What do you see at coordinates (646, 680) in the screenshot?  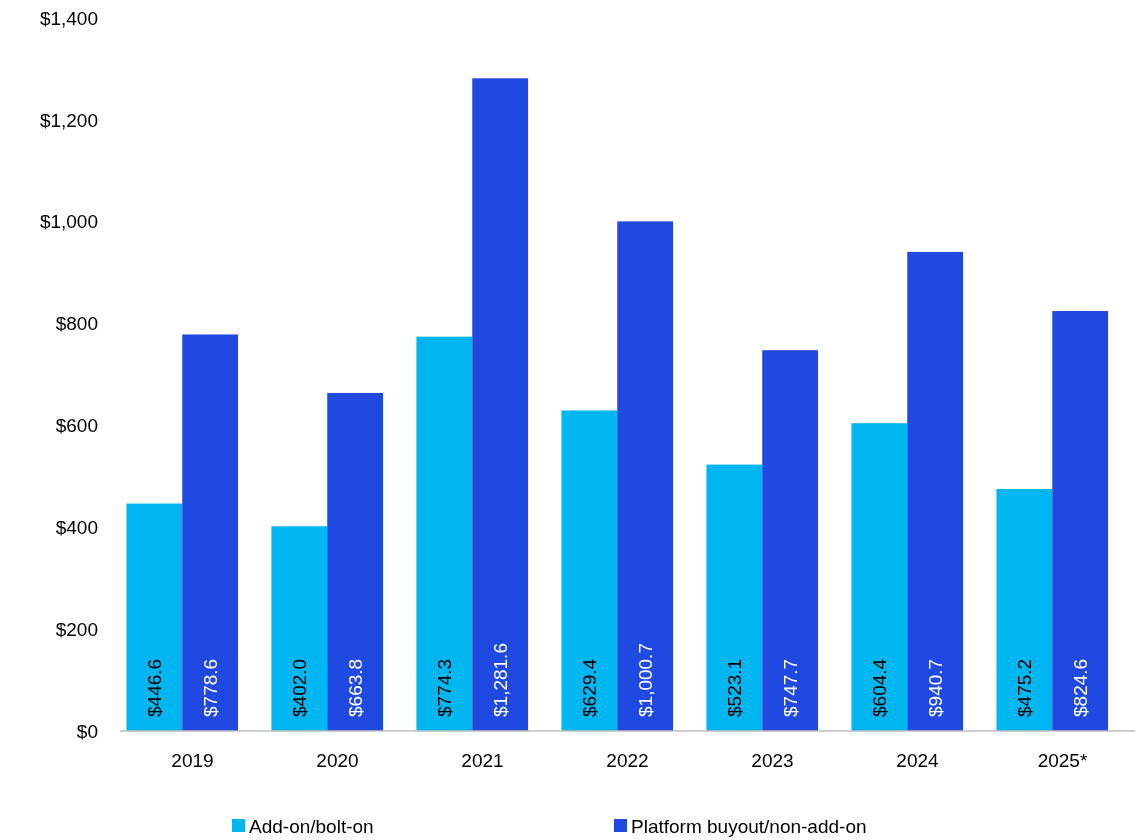 I see `data-label: $1,000.7` at bounding box center [646, 680].